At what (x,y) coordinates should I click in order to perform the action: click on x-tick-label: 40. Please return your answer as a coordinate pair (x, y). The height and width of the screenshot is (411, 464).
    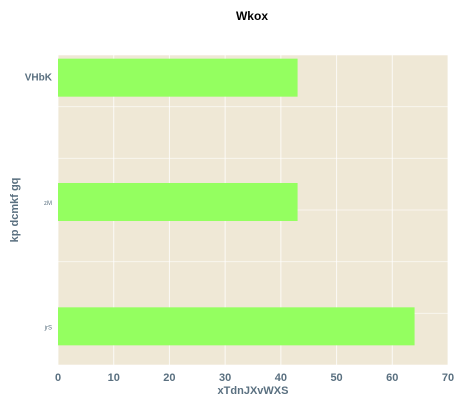
    Looking at the image, I should click on (281, 378).